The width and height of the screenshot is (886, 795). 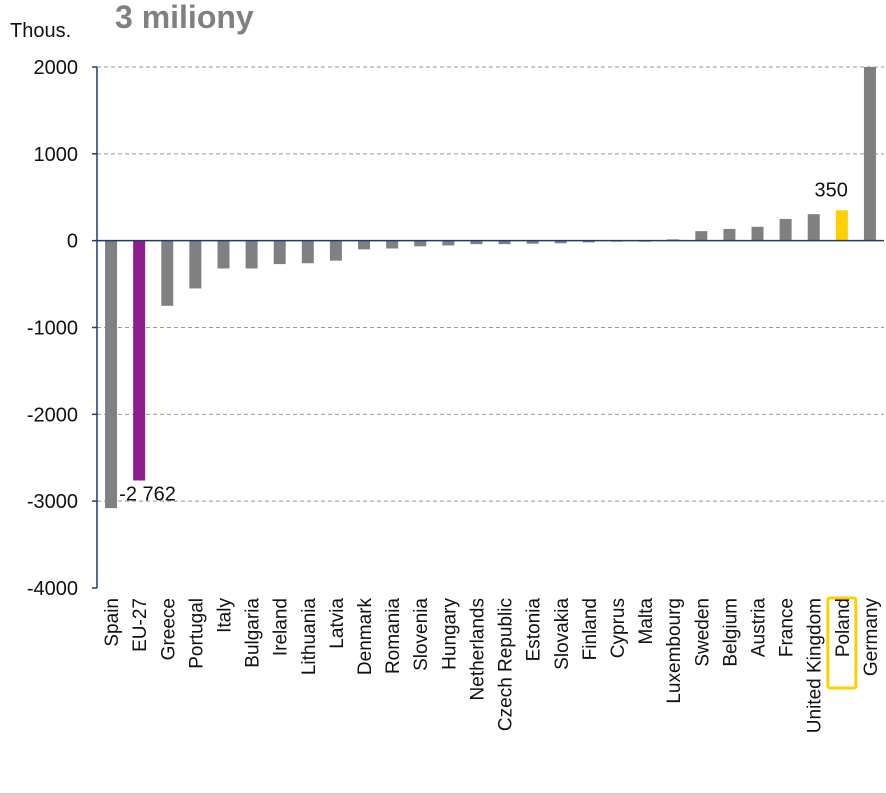 What do you see at coordinates (729, 234) in the screenshot?
I see `bar-belgium` at bounding box center [729, 234].